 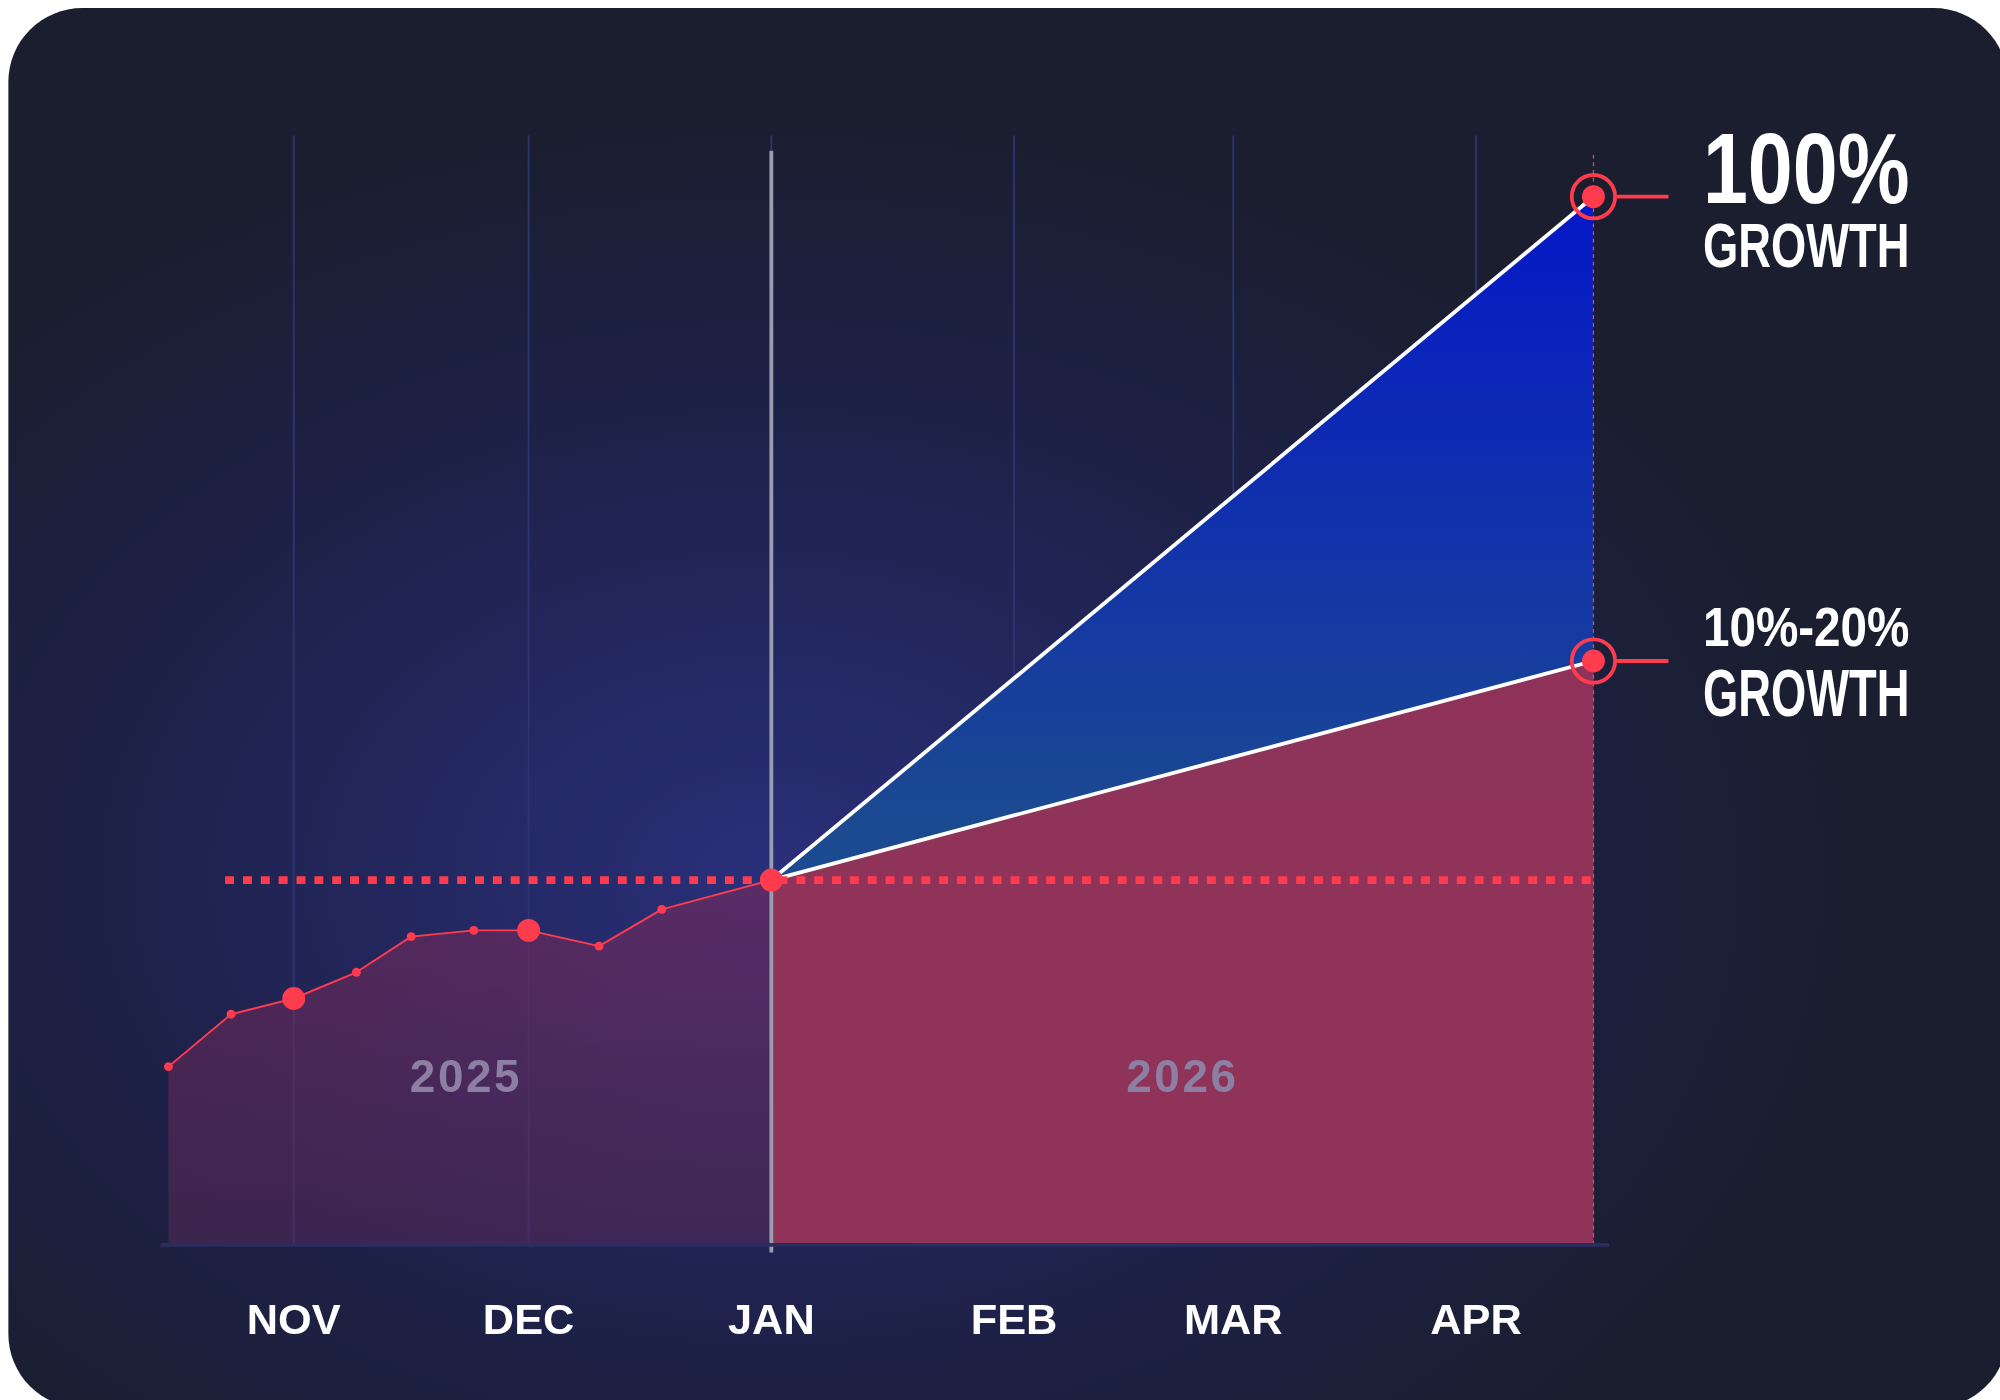 I want to click on x-tick-label: JAN, so click(x=771, y=1319).